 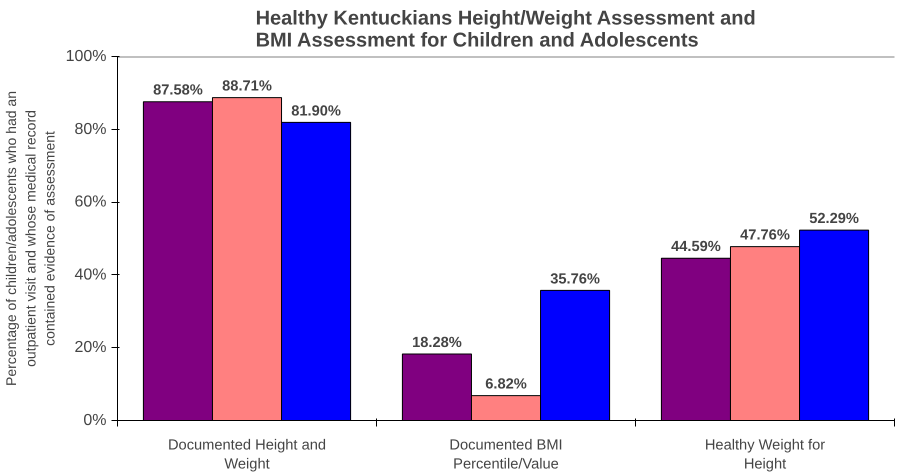 What do you see at coordinates (437, 342) in the screenshot?
I see `data-label: 18.28%` at bounding box center [437, 342].